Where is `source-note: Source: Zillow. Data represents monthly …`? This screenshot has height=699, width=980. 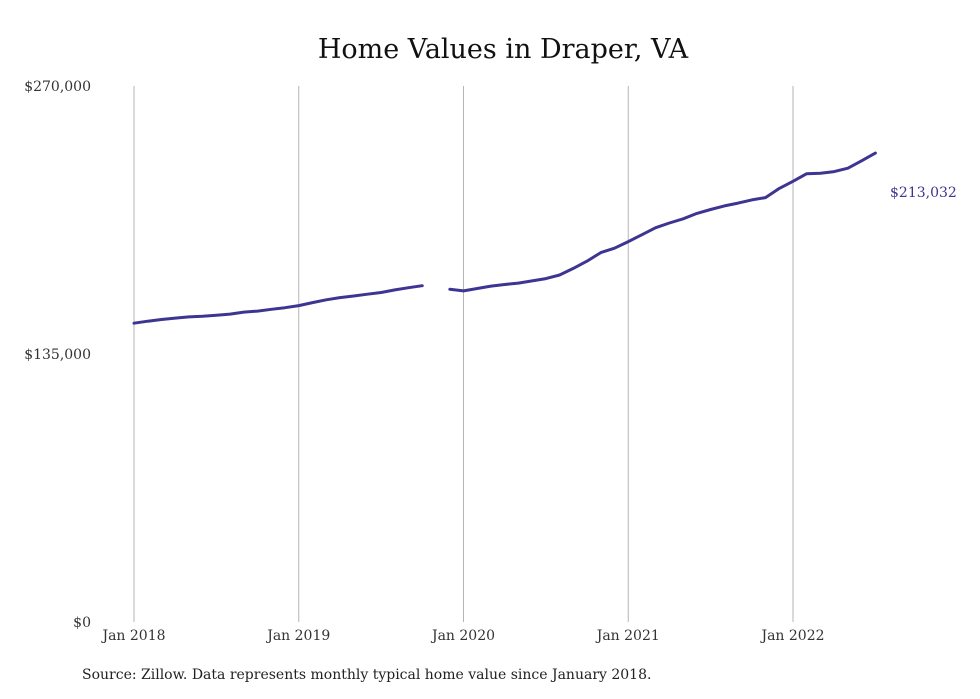 source-note: Source: Zillow. Data represents monthly … is located at coordinates (367, 675).